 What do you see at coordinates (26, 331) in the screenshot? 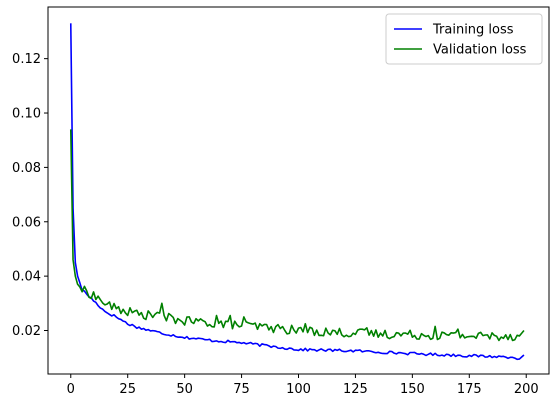
I see `y-tick-label: 0.02` at bounding box center [26, 331].